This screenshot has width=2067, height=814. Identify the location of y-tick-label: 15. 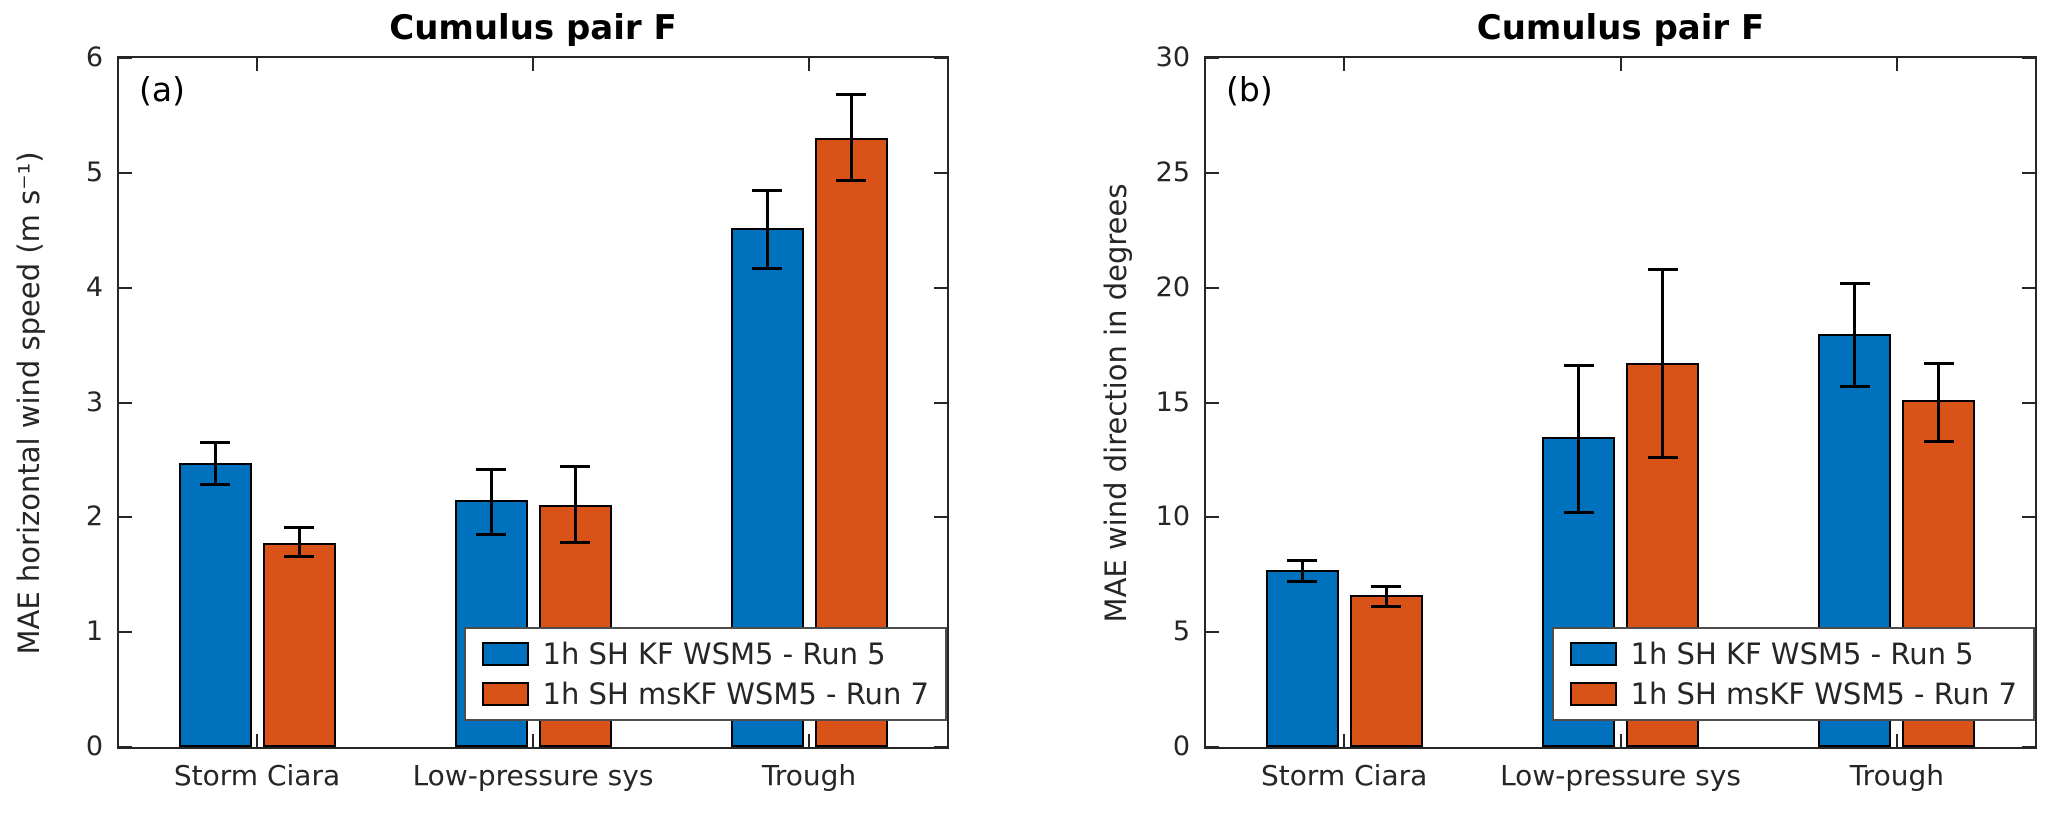
(1172, 402).